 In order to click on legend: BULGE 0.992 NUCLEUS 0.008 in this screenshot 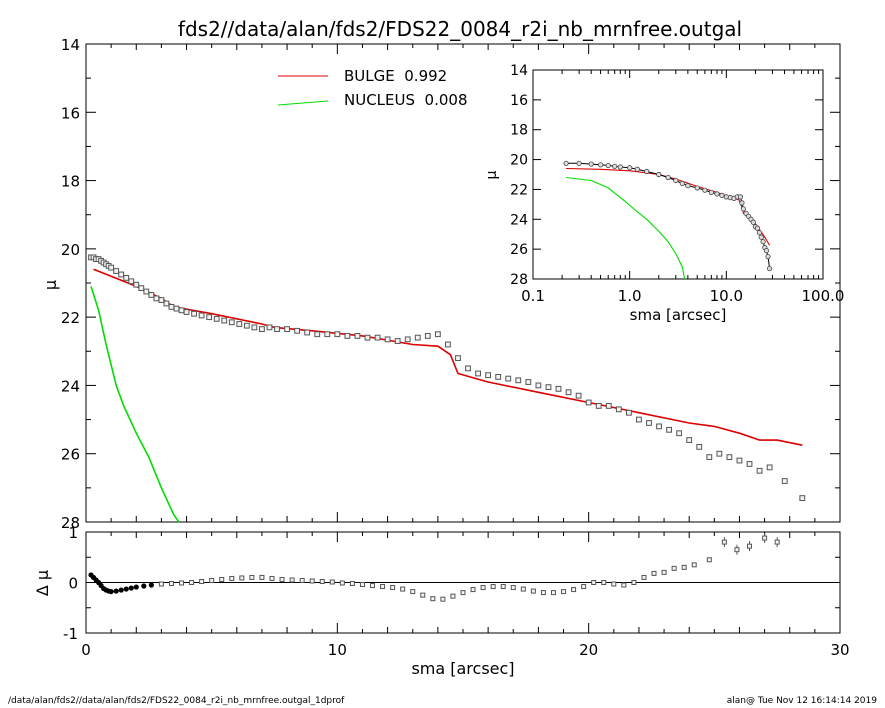, I will do `click(372, 88)`.